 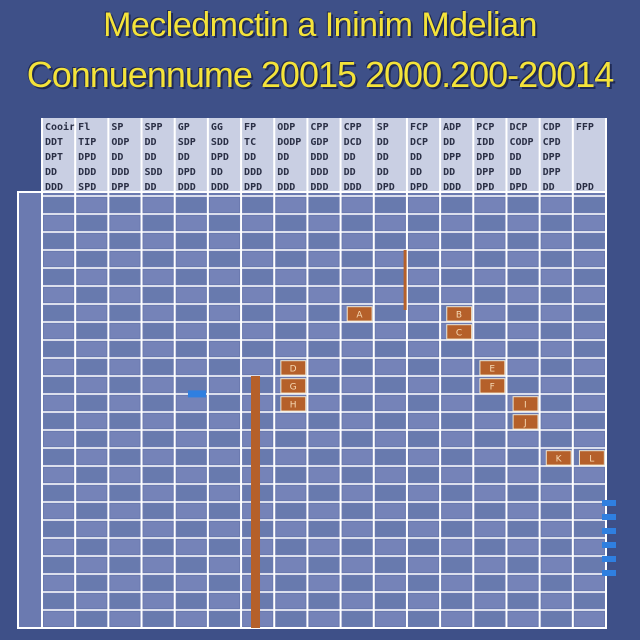 I want to click on header-cell: FFP, so click(x=585, y=127).